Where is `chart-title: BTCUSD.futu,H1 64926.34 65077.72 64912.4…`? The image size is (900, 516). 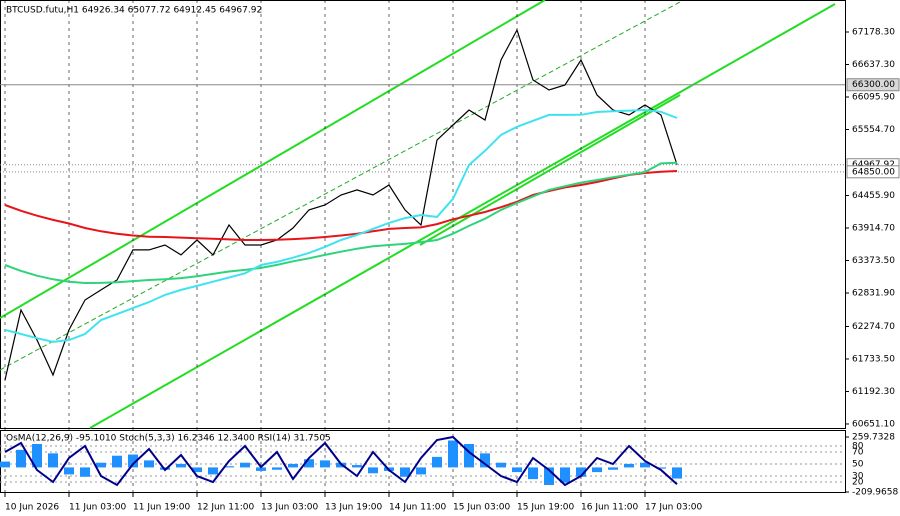
chart-title: BTCUSD.futu,H1 64926.34 65077.72 64912.4… is located at coordinates (134, 11).